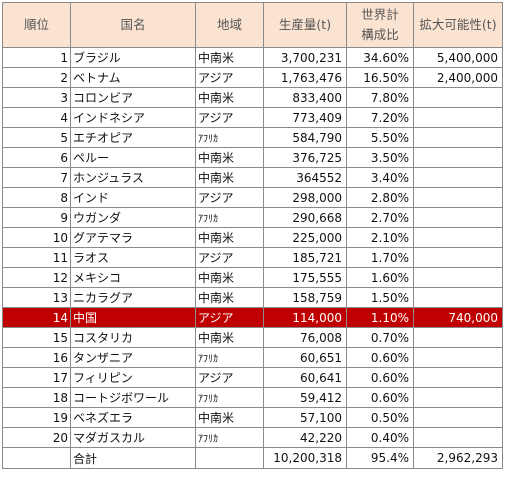 This screenshot has width=507, height=480. Describe the element at coordinates (252, 397) in the screenshot. I see `table-row: 18 コートジボワール ｱﾌﾘｶ 59,412 0.60%` at that location.